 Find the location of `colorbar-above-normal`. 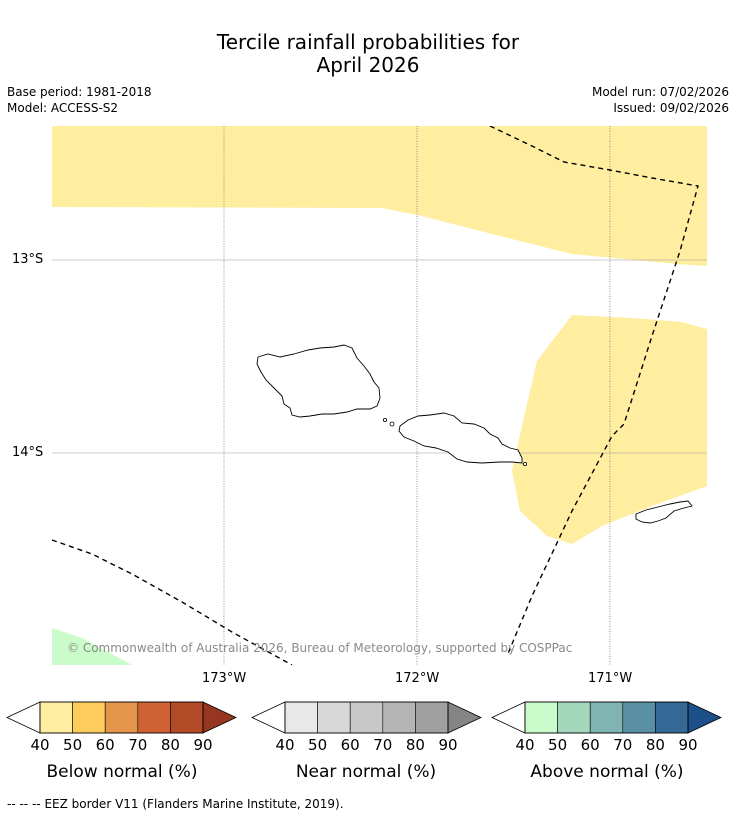

colorbar-above-normal is located at coordinates (606, 717).